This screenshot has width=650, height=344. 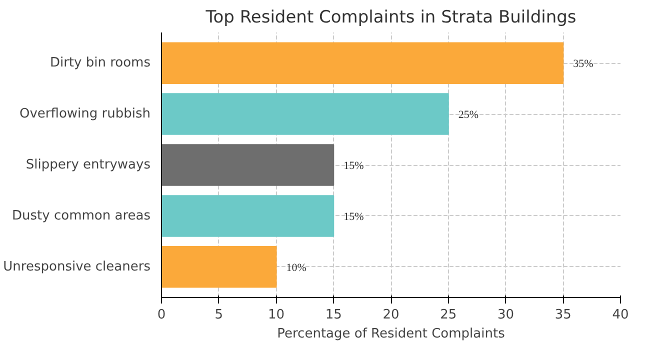 I want to click on x-tick-label: 35, so click(x=563, y=315).